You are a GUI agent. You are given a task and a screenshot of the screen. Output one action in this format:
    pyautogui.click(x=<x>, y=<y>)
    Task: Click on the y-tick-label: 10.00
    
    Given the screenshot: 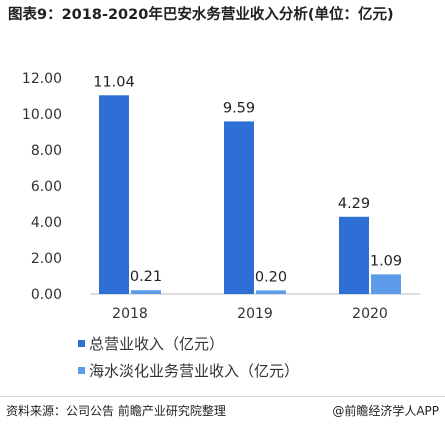 What is the action you would take?
    pyautogui.click(x=42, y=115)
    